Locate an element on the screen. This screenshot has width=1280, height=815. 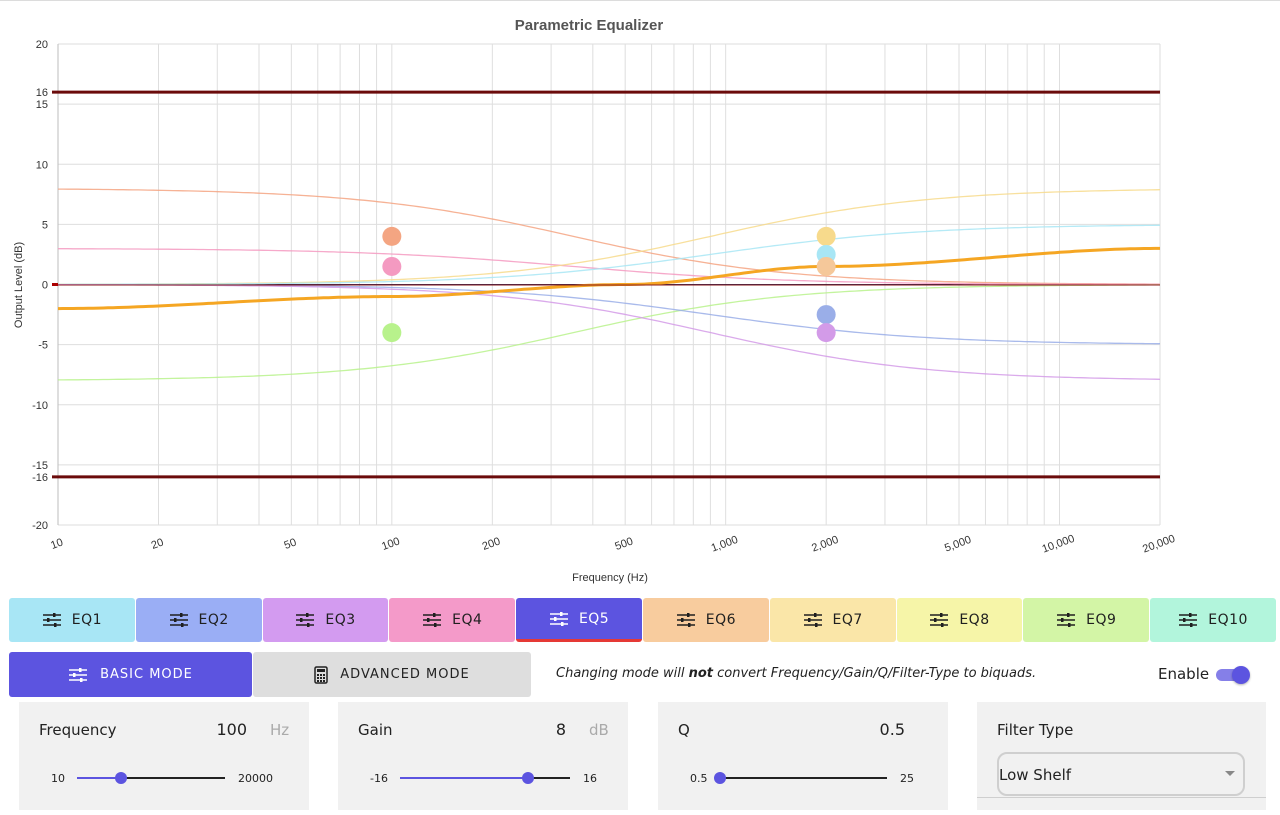
y-tick-label: 5 is located at coordinates (45, 225).